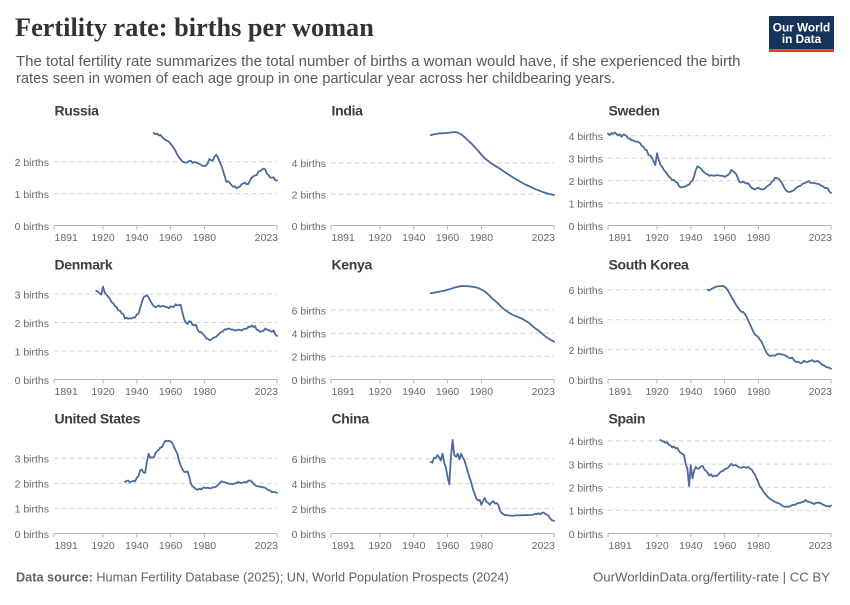  I want to click on svg-text: Russia, so click(77, 111).